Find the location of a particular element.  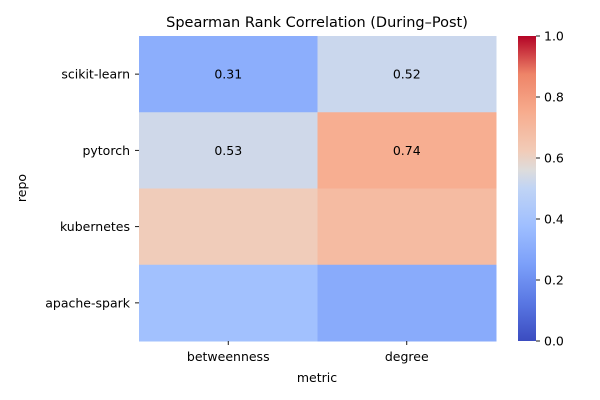

cell-value-label: 0.53 is located at coordinates (228, 150).